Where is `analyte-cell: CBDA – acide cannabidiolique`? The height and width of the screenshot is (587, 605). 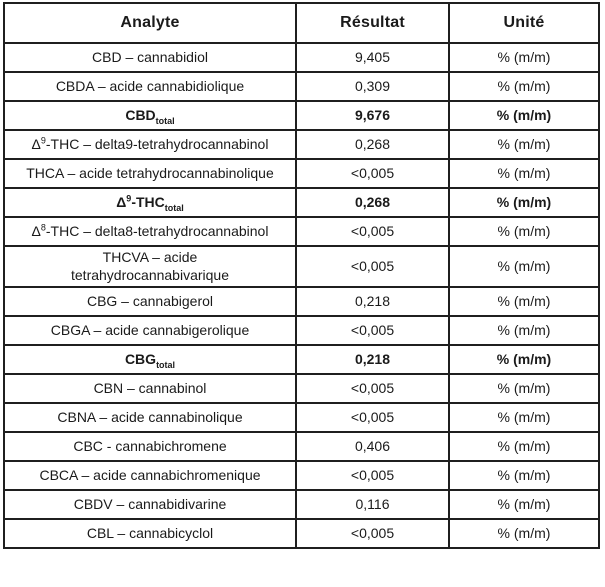
analyte-cell: CBDA – acide cannabidiolique is located at coordinates (150, 86).